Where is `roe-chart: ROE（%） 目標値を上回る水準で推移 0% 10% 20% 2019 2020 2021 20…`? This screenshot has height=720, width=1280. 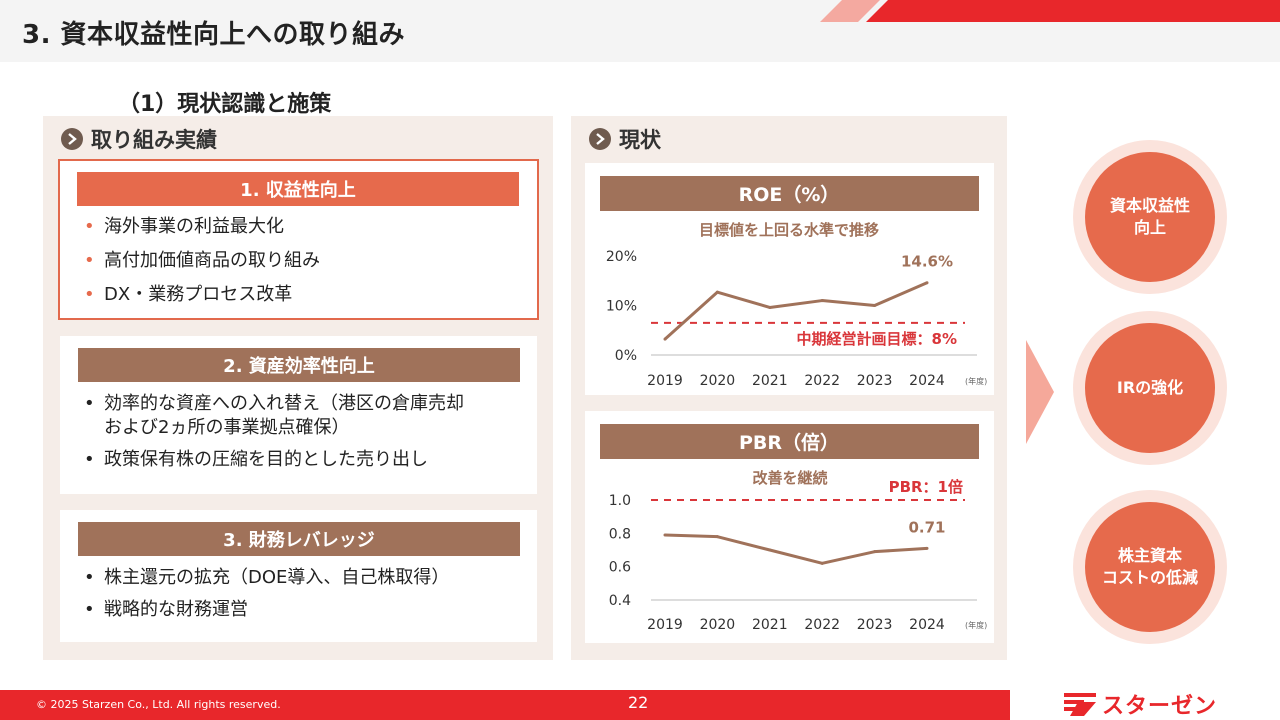
roe-chart: ROE（%） 目標値を上回る水準で推移 0% 10% 20% 2019 2020 2021 20… is located at coordinates (793, 282).